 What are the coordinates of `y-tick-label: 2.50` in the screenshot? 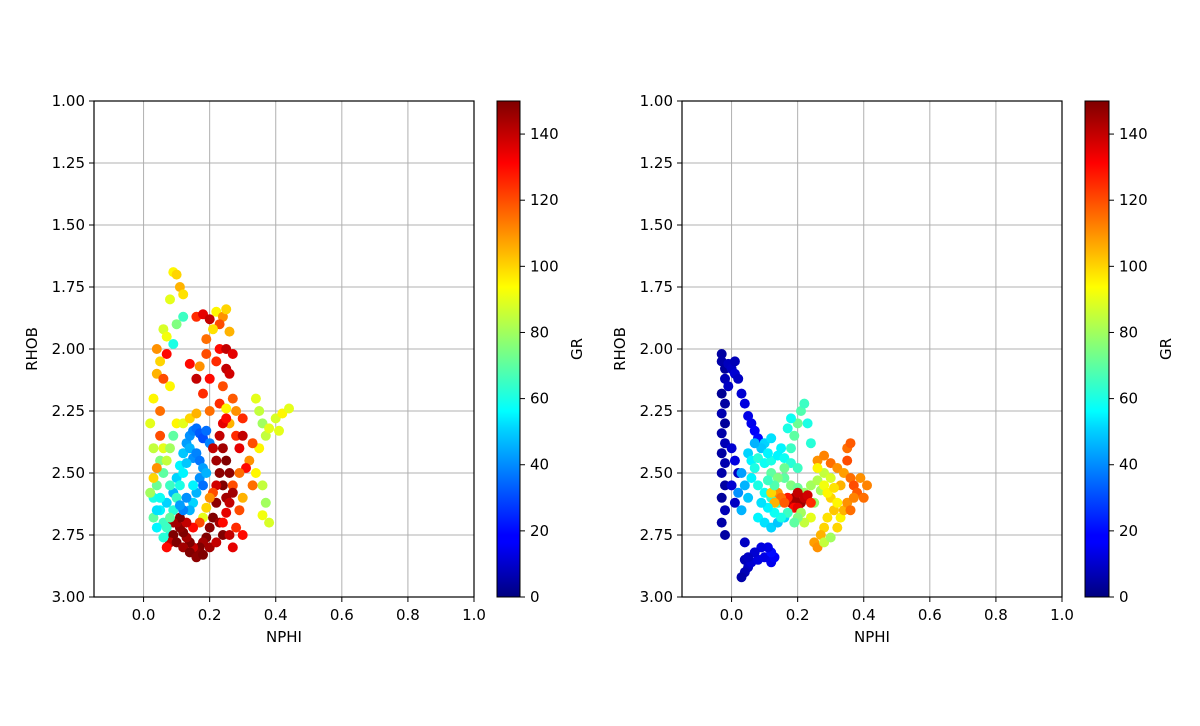 It's located at (656, 473).